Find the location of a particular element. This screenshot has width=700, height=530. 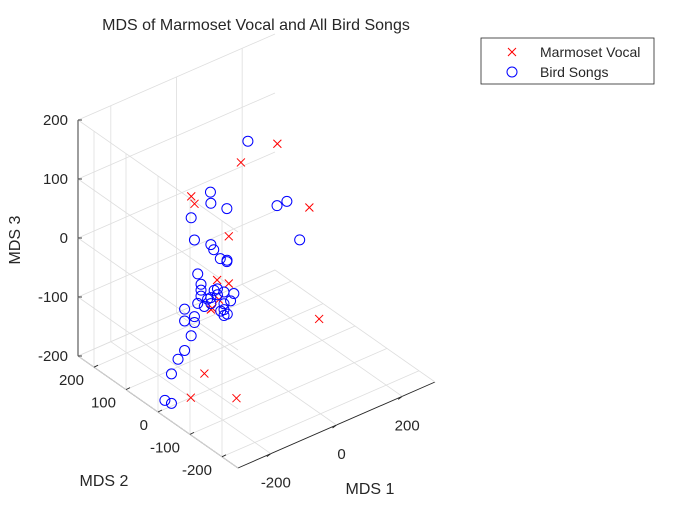

legend-label-bird: Bird Songs is located at coordinates (574, 72).